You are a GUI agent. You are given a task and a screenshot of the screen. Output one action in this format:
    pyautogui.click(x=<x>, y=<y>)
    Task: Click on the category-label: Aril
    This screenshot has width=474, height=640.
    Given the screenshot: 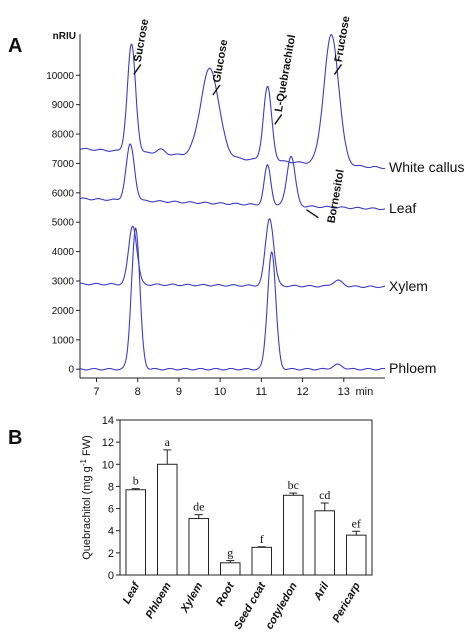 What is the action you would take?
    pyautogui.click(x=321, y=592)
    